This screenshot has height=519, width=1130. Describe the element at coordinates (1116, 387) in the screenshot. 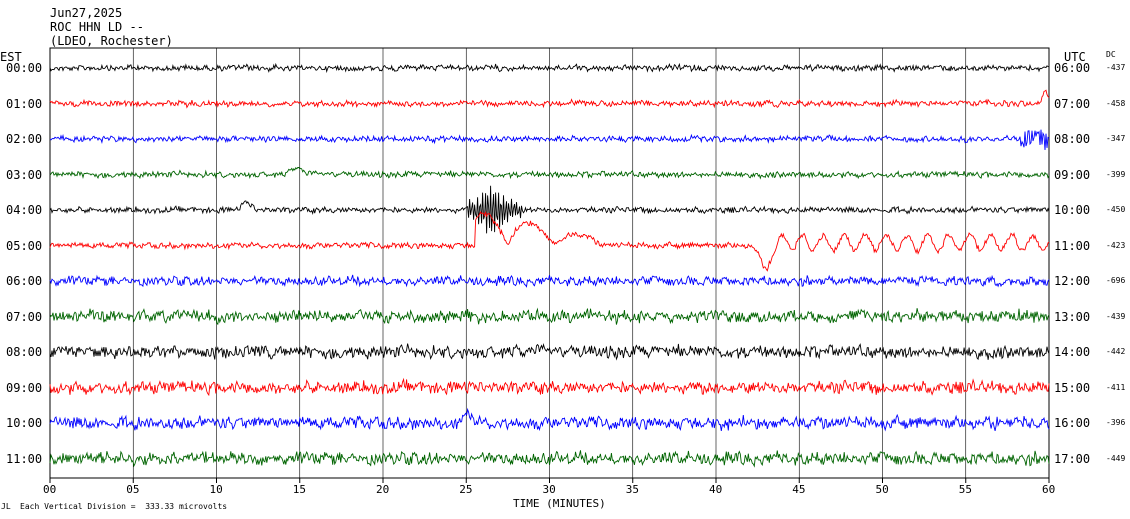

I see `dc-value: -411` at that location.